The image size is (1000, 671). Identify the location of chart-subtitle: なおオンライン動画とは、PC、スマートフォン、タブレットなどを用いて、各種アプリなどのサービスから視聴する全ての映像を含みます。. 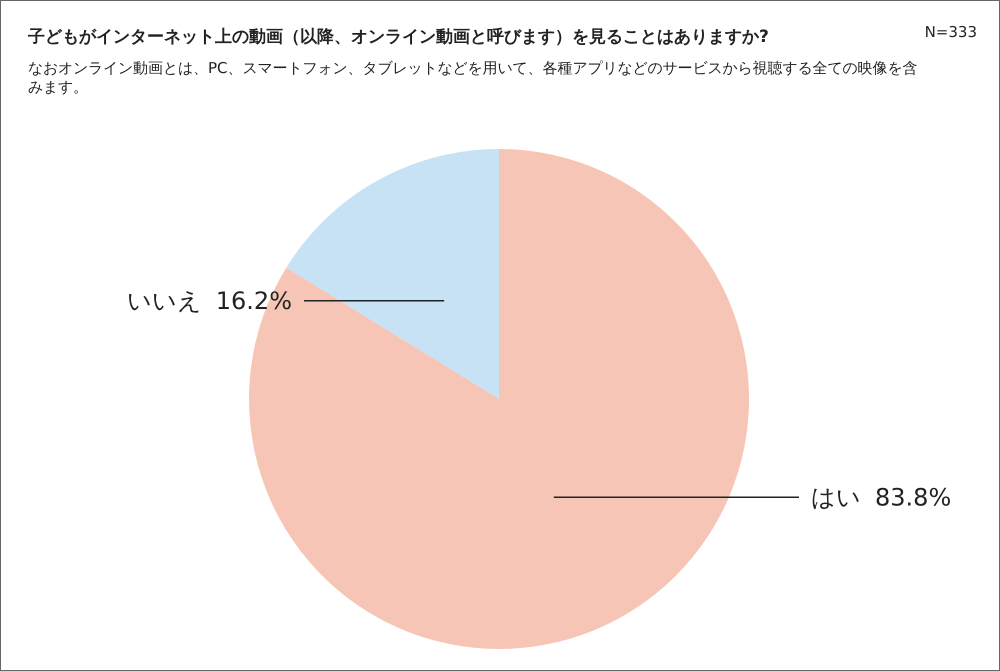
(473, 78).